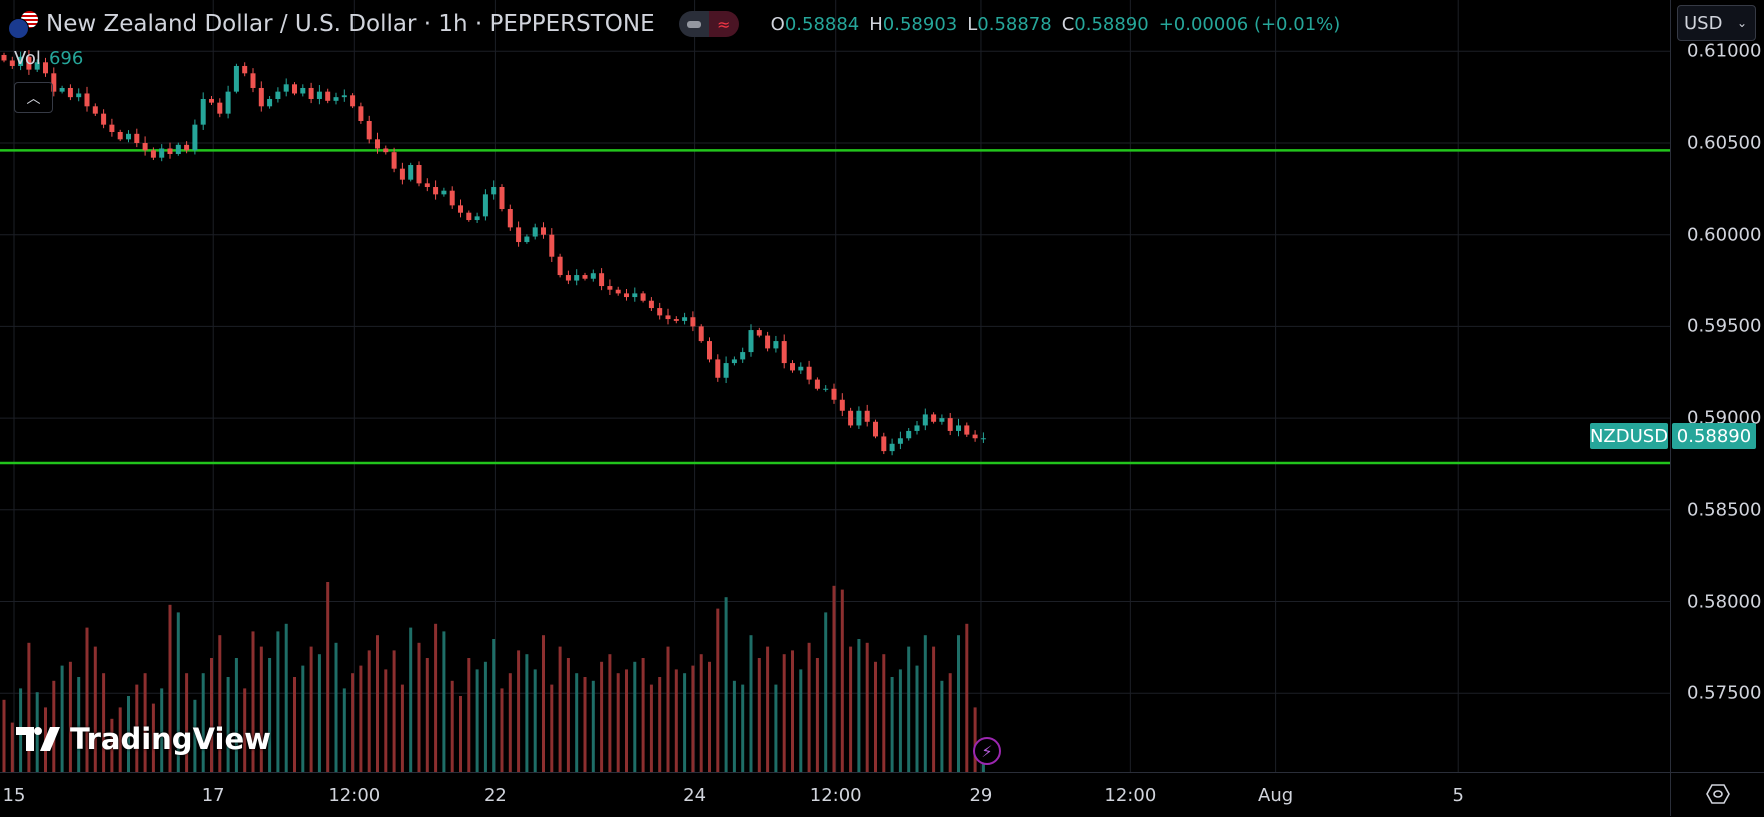  What do you see at coordinates (1458, 795) in the screenshot?
I see `time-tick-label: 5` at bounding box center [1458, 795].